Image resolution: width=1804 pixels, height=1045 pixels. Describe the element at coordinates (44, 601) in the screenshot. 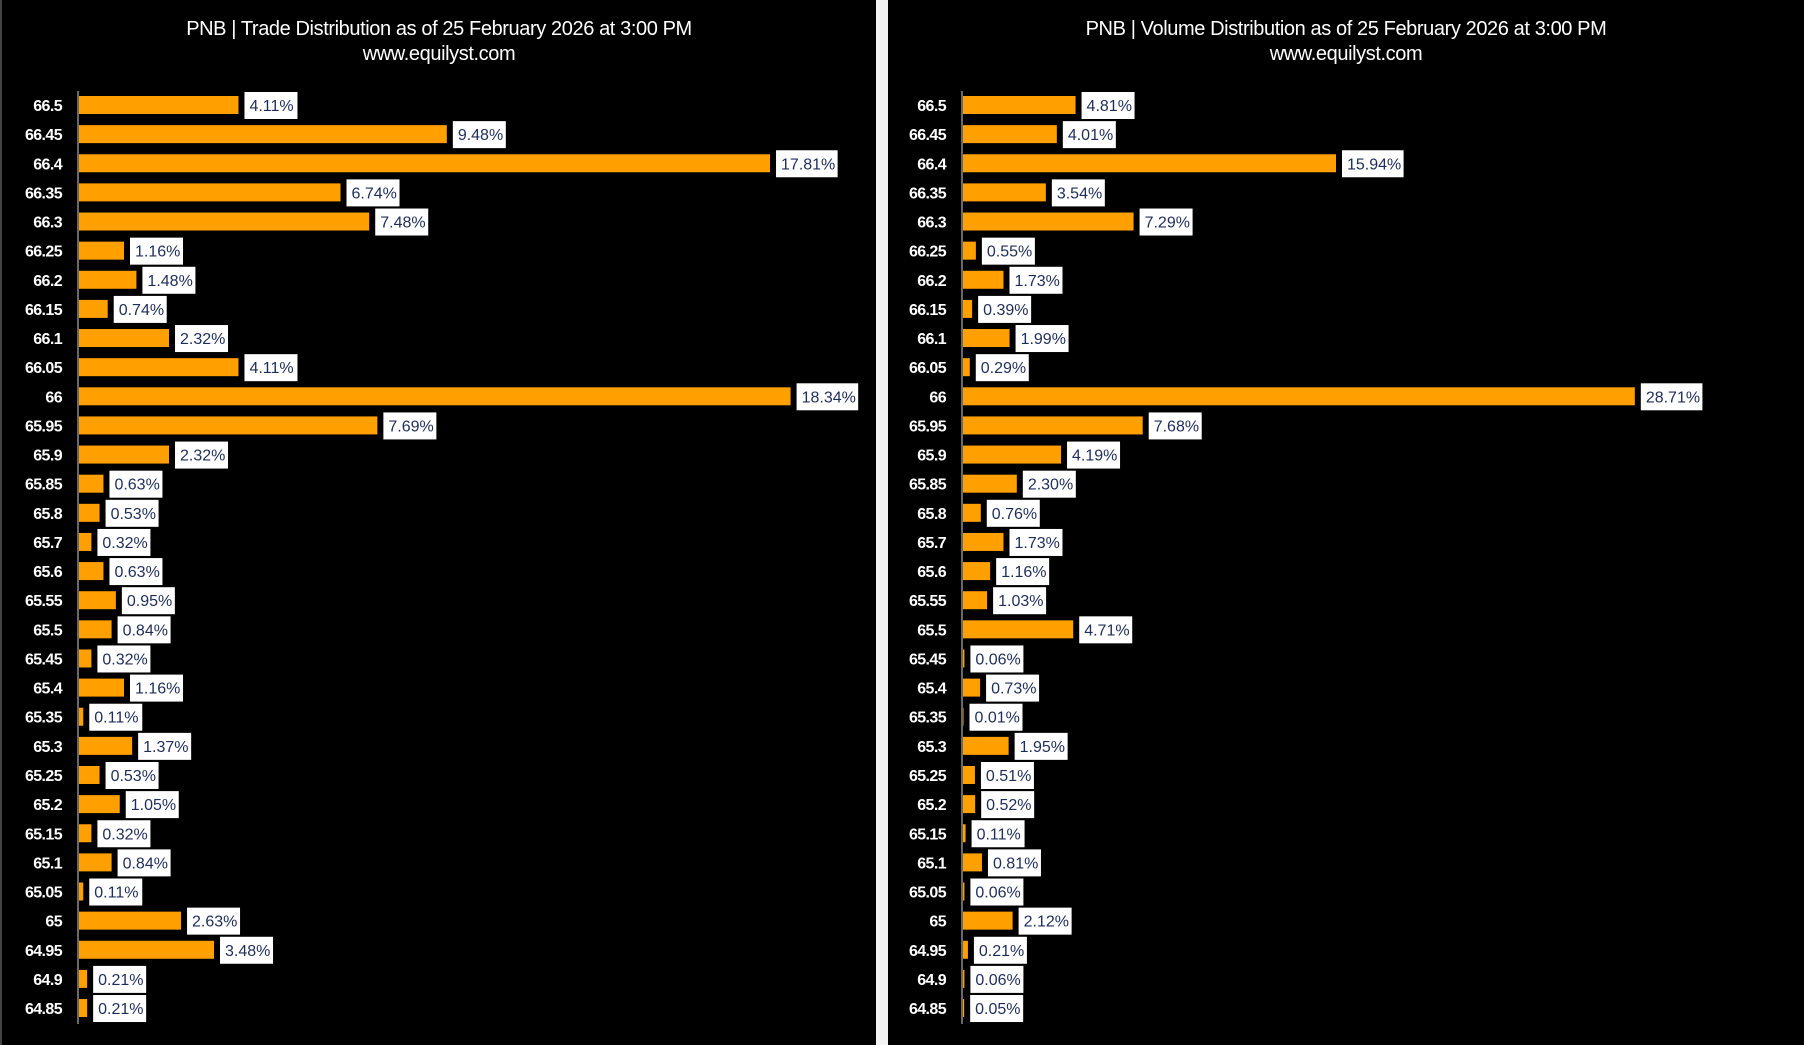

I see `y-tick-label: 65.55` at that location.